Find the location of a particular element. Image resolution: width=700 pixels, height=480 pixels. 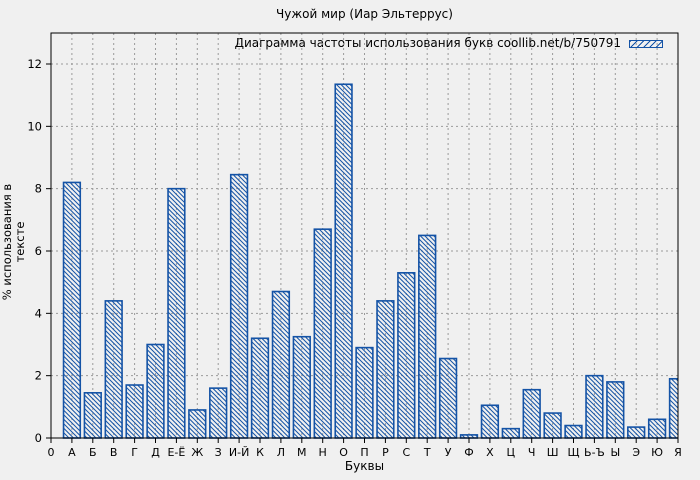

x-tick-label: Л is located at coordinates (281, 452).